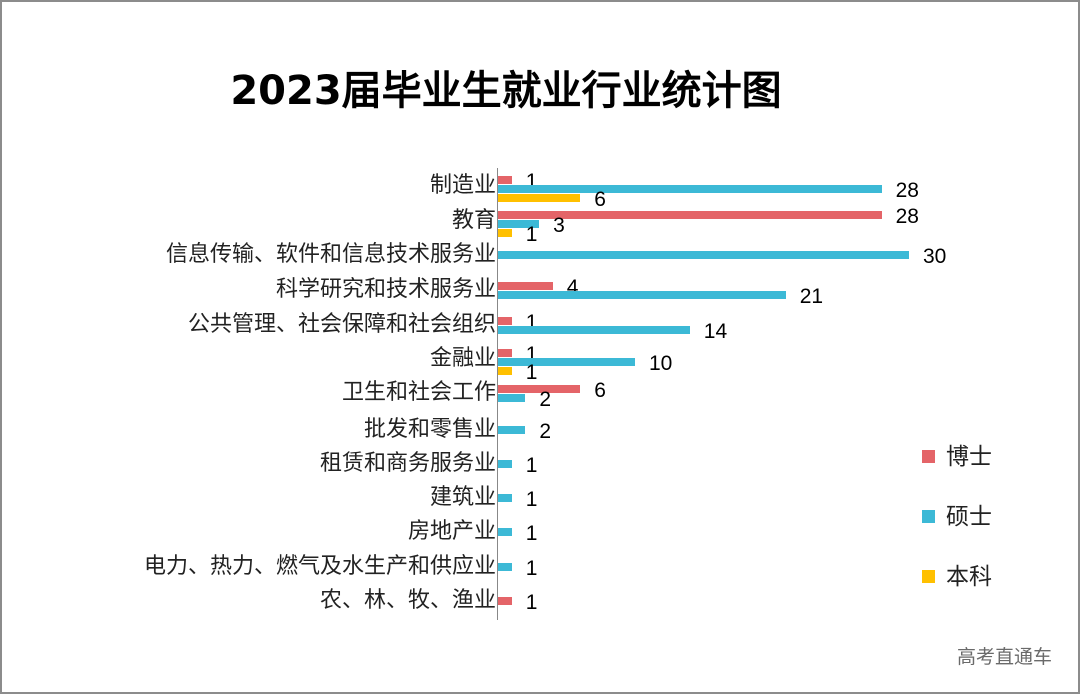 This screenshot has height=694, width=1080. What do you see at coordinates (969, 517) in the screenshot?
I see `legend-label: 硕士` at bounding box center [969, 517].